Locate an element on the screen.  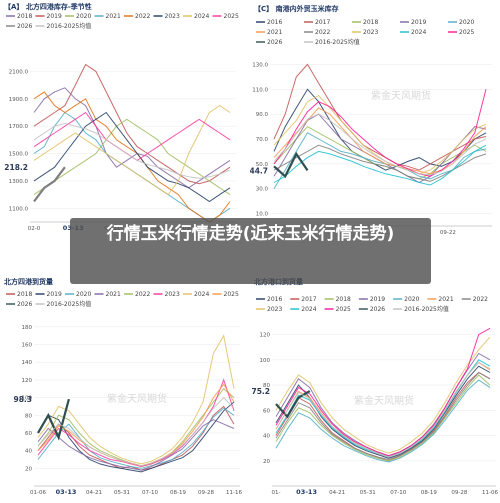
y-tick-label: 60 is located at coordinates (28, 434).